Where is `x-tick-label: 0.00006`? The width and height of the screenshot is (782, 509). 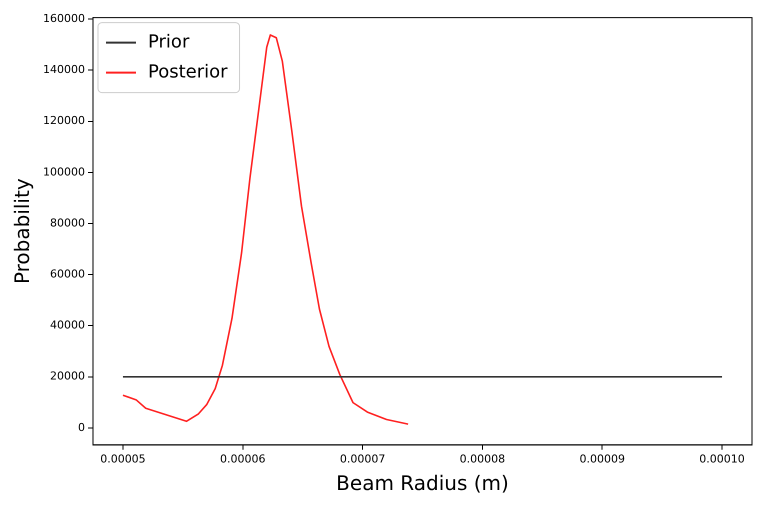 x-tick-label: 0.00006 is located at coordinates (243, 459).